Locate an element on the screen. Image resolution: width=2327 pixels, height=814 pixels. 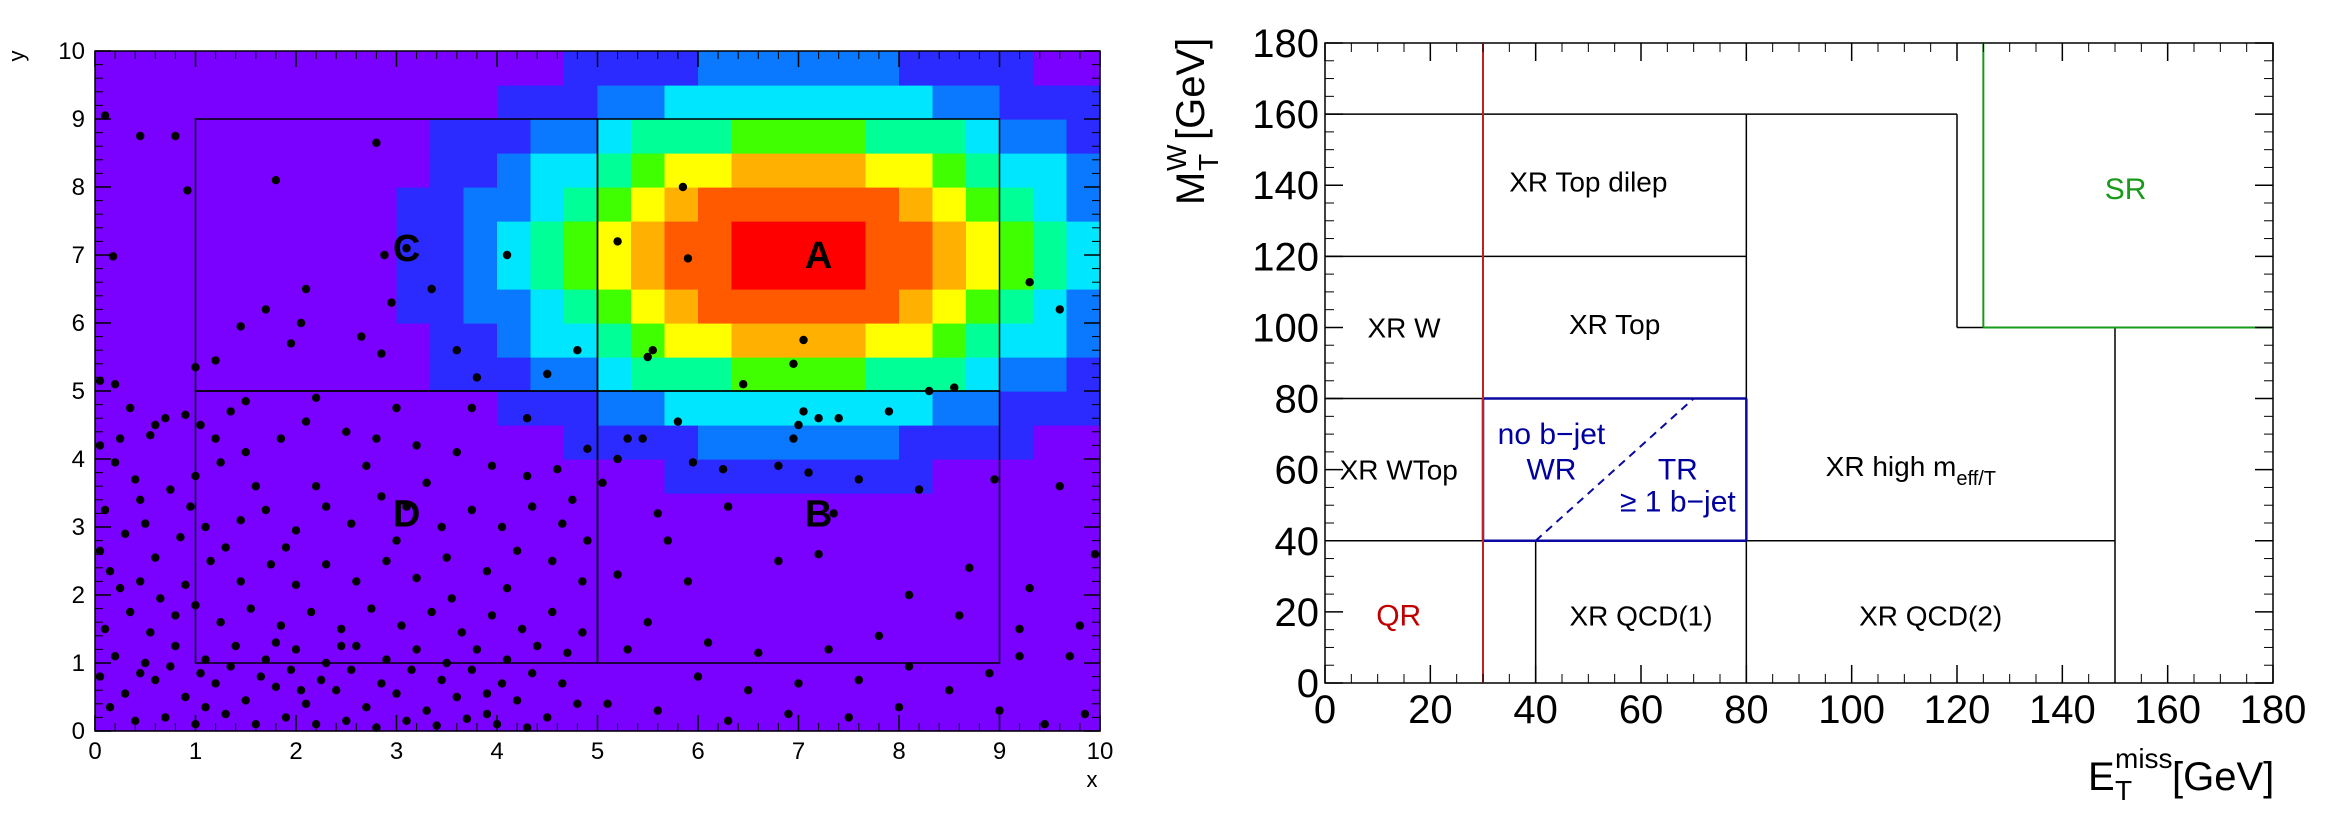
y-tick-label: 140 is located at coordinates (1285, 186).